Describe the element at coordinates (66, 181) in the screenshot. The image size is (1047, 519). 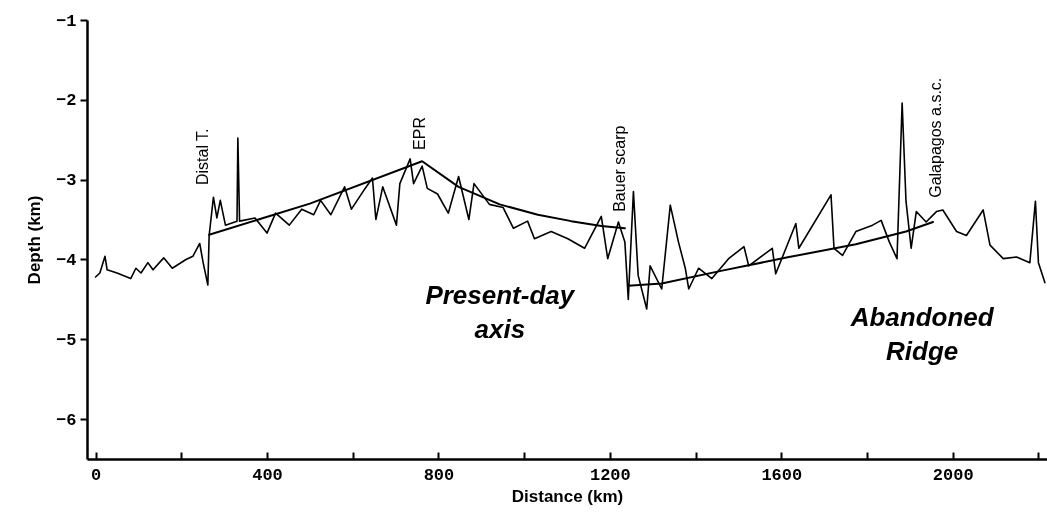
I see `y-tick-label: −3` at that location.